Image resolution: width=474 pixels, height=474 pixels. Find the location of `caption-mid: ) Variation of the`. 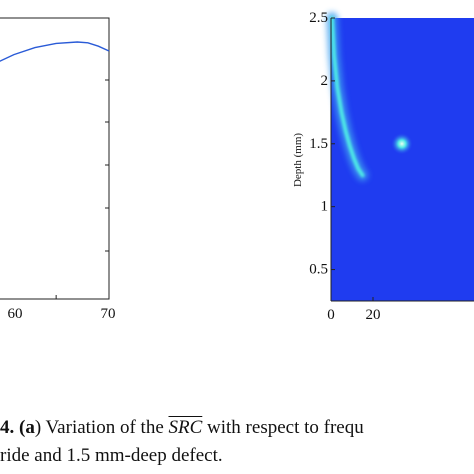

caption-mid: ) Variation of the is located at coordinates (101, 427).